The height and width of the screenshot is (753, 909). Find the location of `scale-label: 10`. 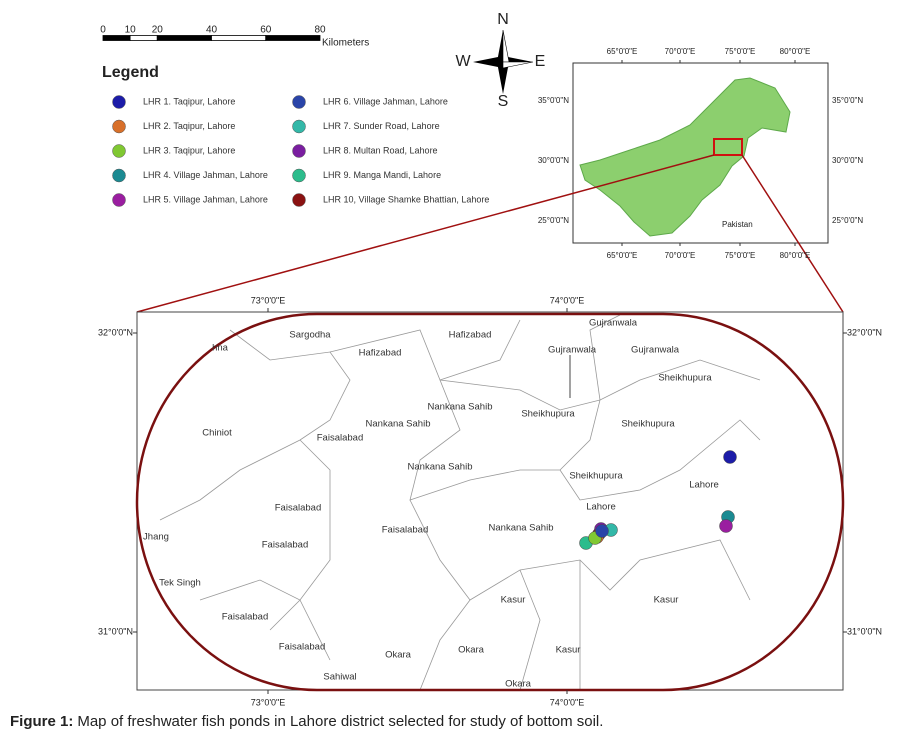

scale-label: 10 is located at coordinates (131, 30).